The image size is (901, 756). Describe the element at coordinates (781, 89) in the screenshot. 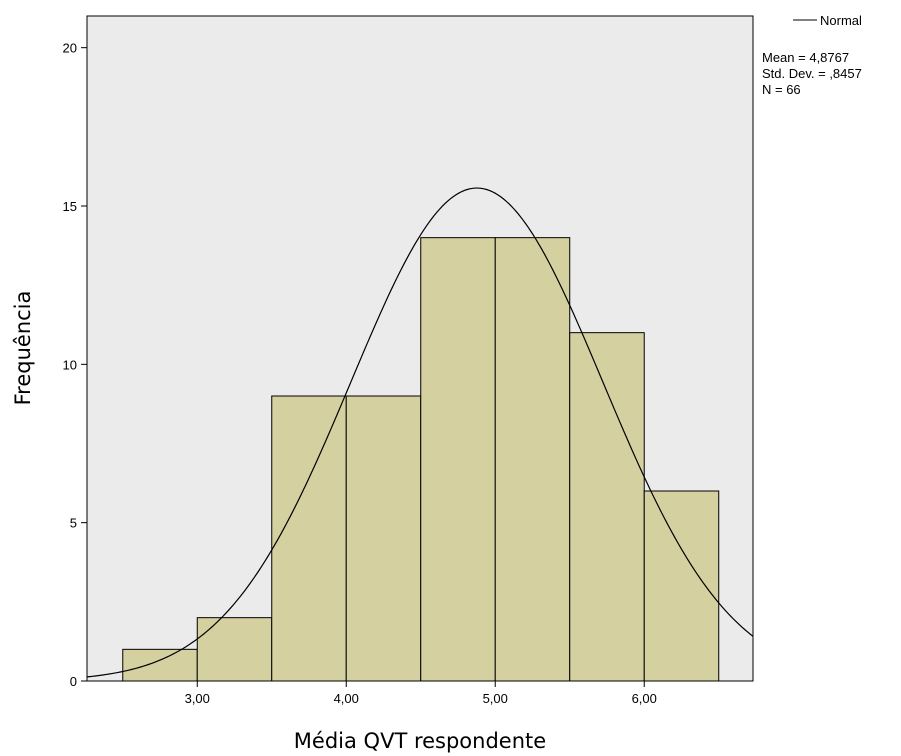

I see `legend-n: N = 66` at that location.